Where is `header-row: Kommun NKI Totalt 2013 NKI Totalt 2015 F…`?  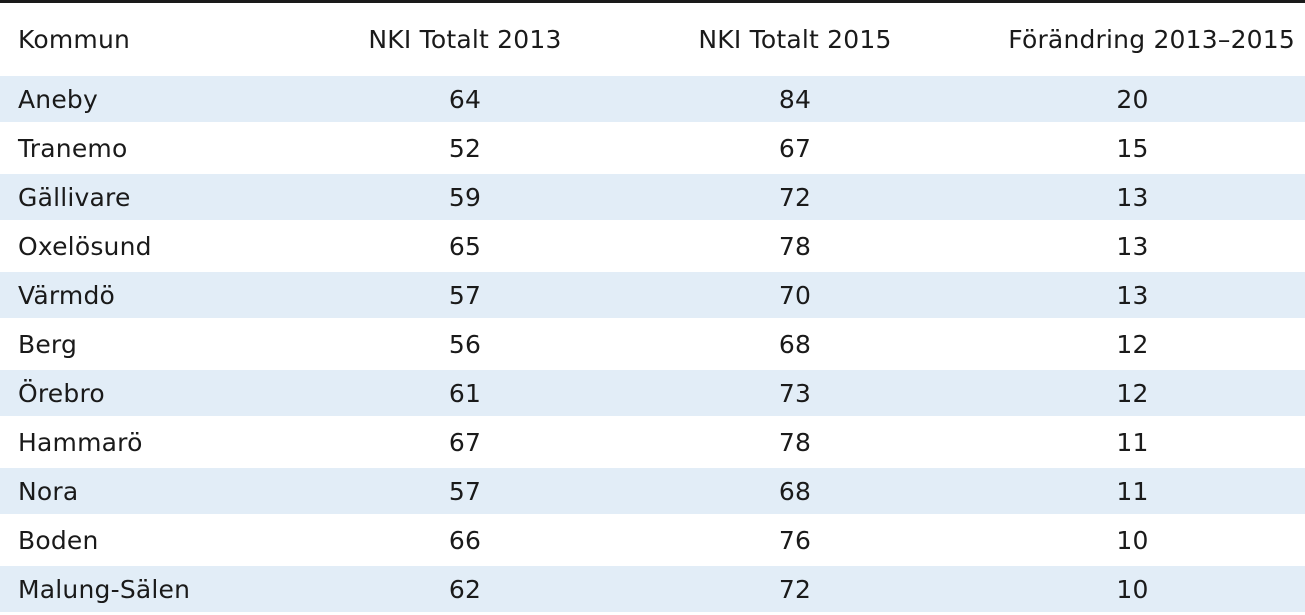 header-row: Kommun NKI Totalt 2013 NKI Totalt 2015 F… is located at coordinates (652, 39).